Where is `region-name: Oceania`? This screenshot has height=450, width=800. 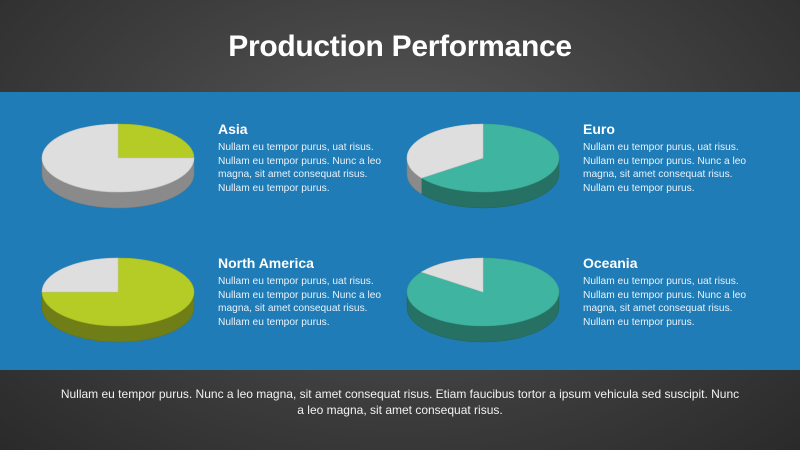 region-name: Oceania is located at coordinates (610, 263).